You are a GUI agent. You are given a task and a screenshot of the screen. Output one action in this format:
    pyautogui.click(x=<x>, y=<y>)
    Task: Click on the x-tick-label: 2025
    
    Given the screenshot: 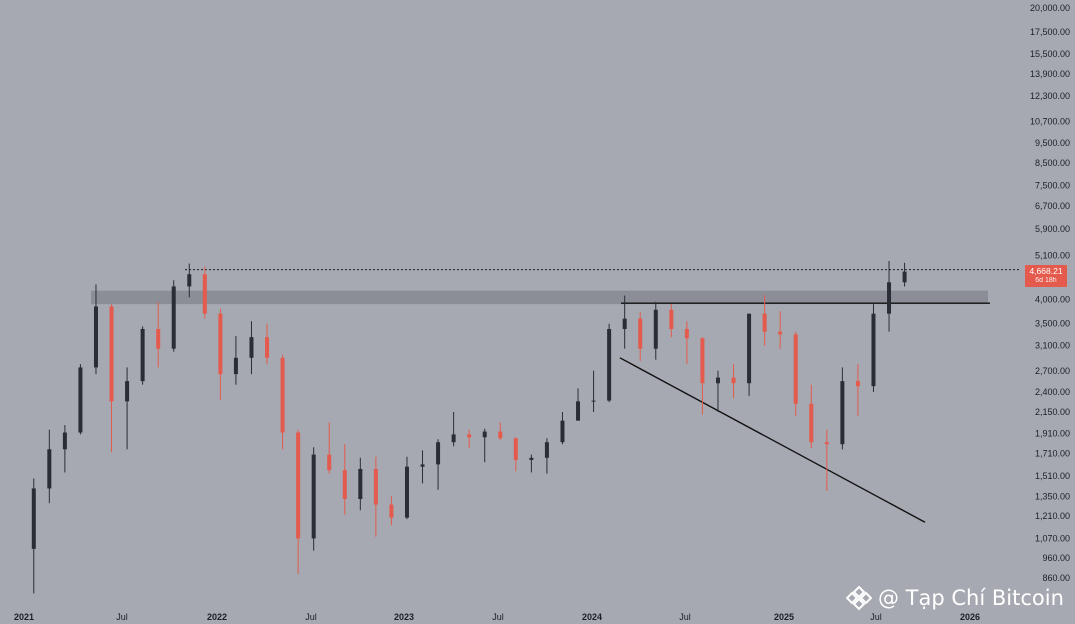 What is the action you would take?
    pyautogui.click(x=784, y=617)
    